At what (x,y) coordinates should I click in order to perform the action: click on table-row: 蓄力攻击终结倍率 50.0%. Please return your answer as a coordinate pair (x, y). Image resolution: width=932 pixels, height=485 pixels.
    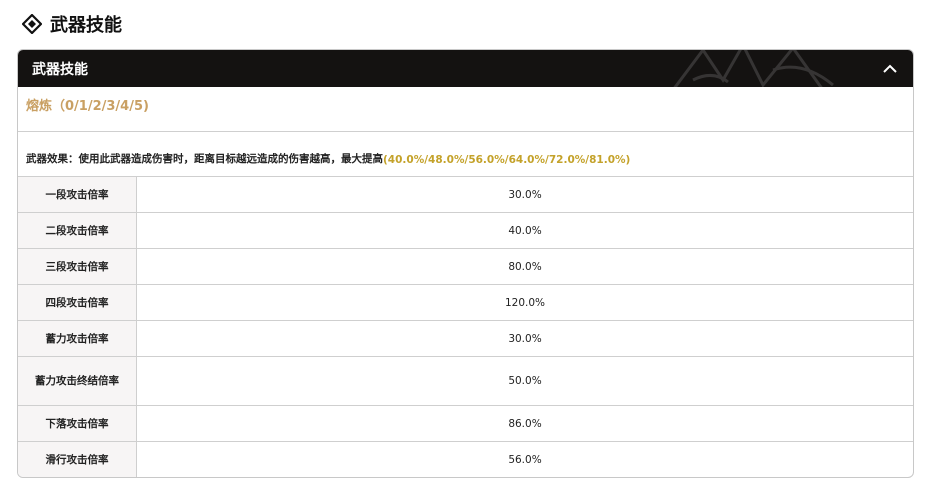
    Looking at the image, I should click on (465, 381).